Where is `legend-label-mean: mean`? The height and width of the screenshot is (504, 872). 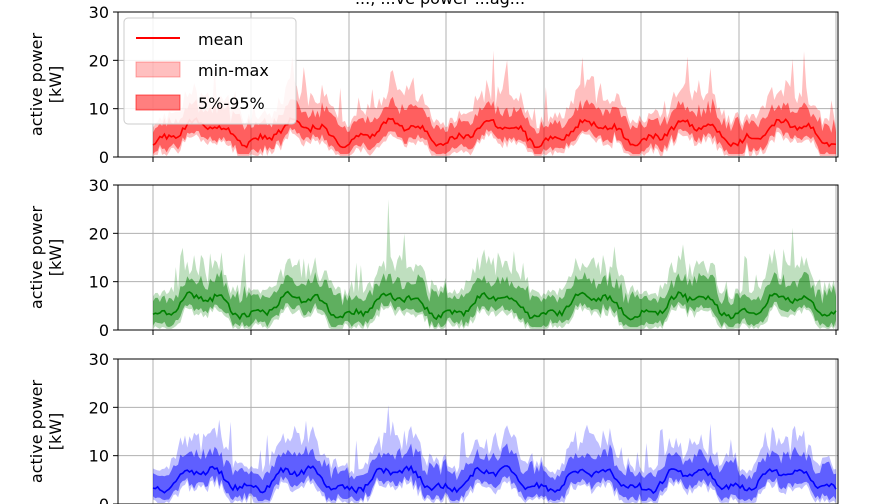
legend-label-mean: mean is located at coordinates (220, 39).